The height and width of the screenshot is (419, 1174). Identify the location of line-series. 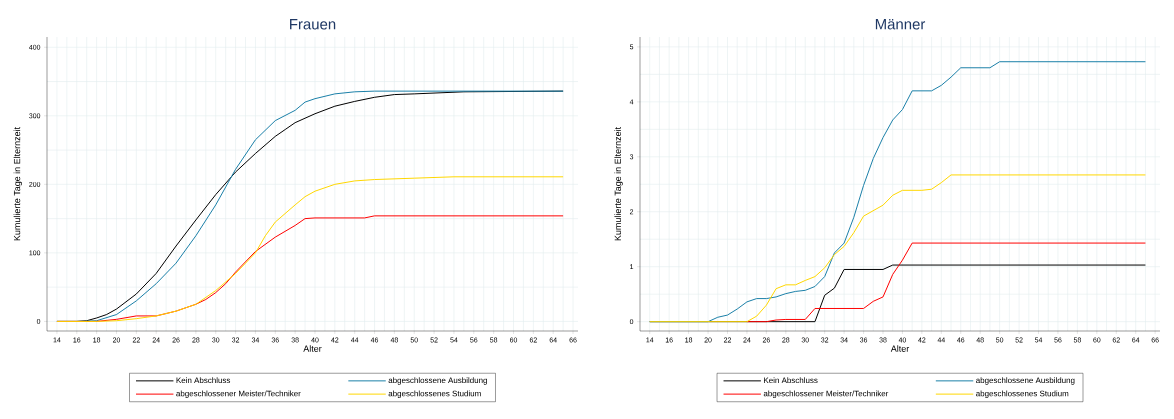
(946, 282).